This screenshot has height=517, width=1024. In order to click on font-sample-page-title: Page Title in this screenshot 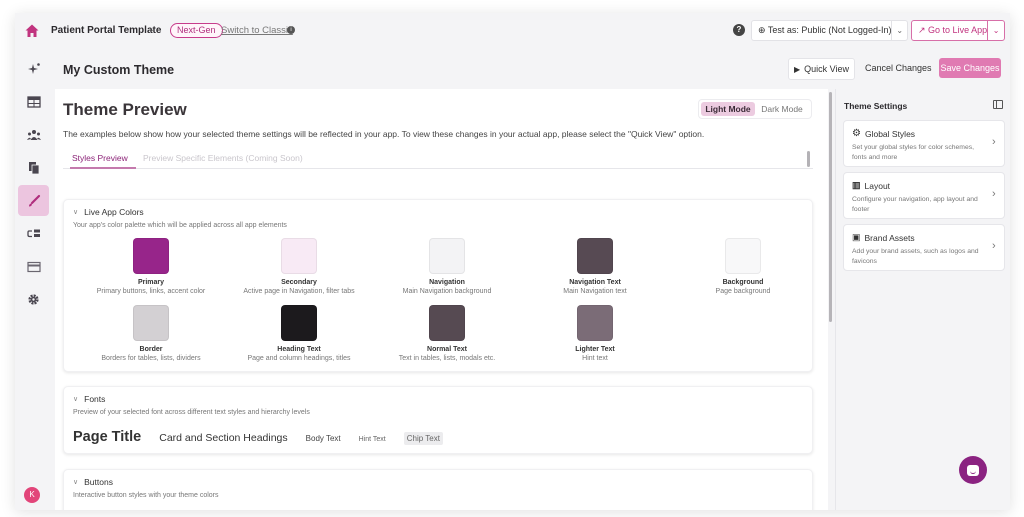, I will do `click(107, 437)`.